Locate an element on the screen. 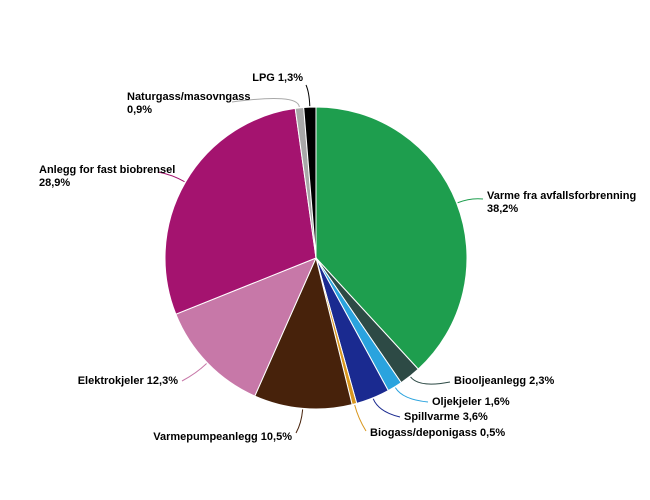 This screenshot has height=500, width=650. slice-label-varme-fra-avfallsforbrenning: Varme fra avfallsforbrenning 38,2% is located at coordinates (561, 203).